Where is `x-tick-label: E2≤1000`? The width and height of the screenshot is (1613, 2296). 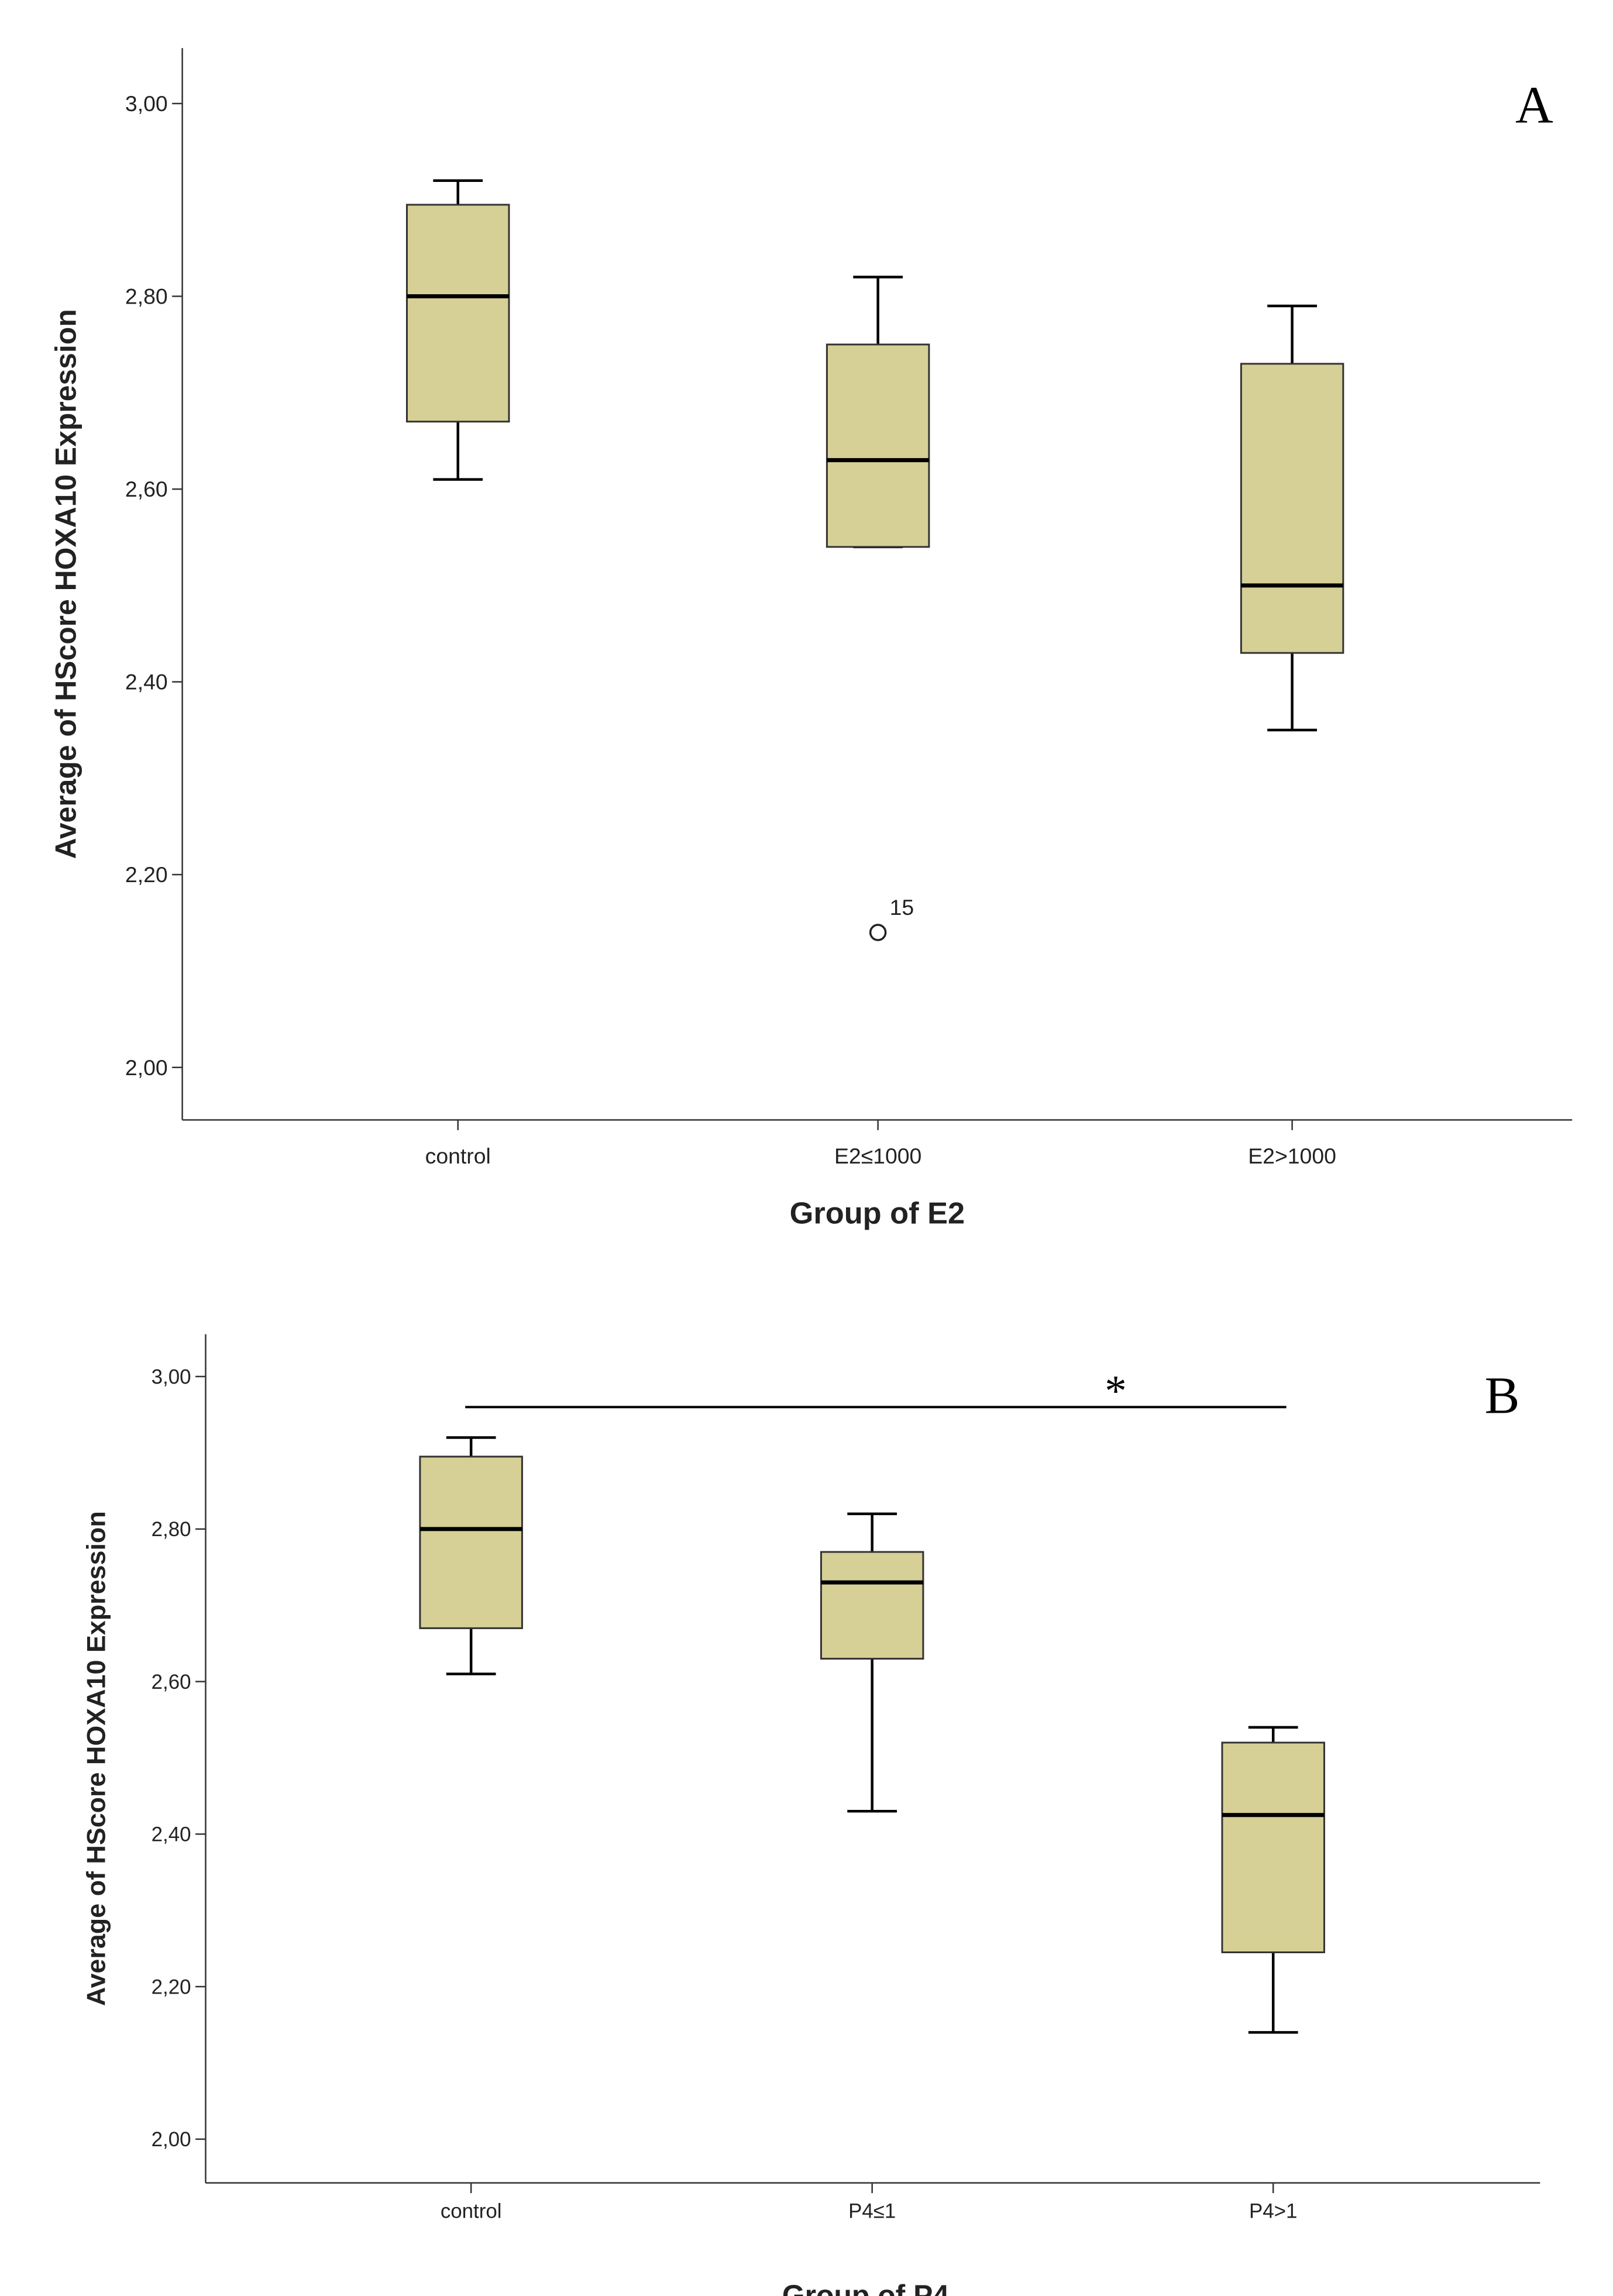
x-tick-label: E2≤1000 is located at coordinates (877, 1156).